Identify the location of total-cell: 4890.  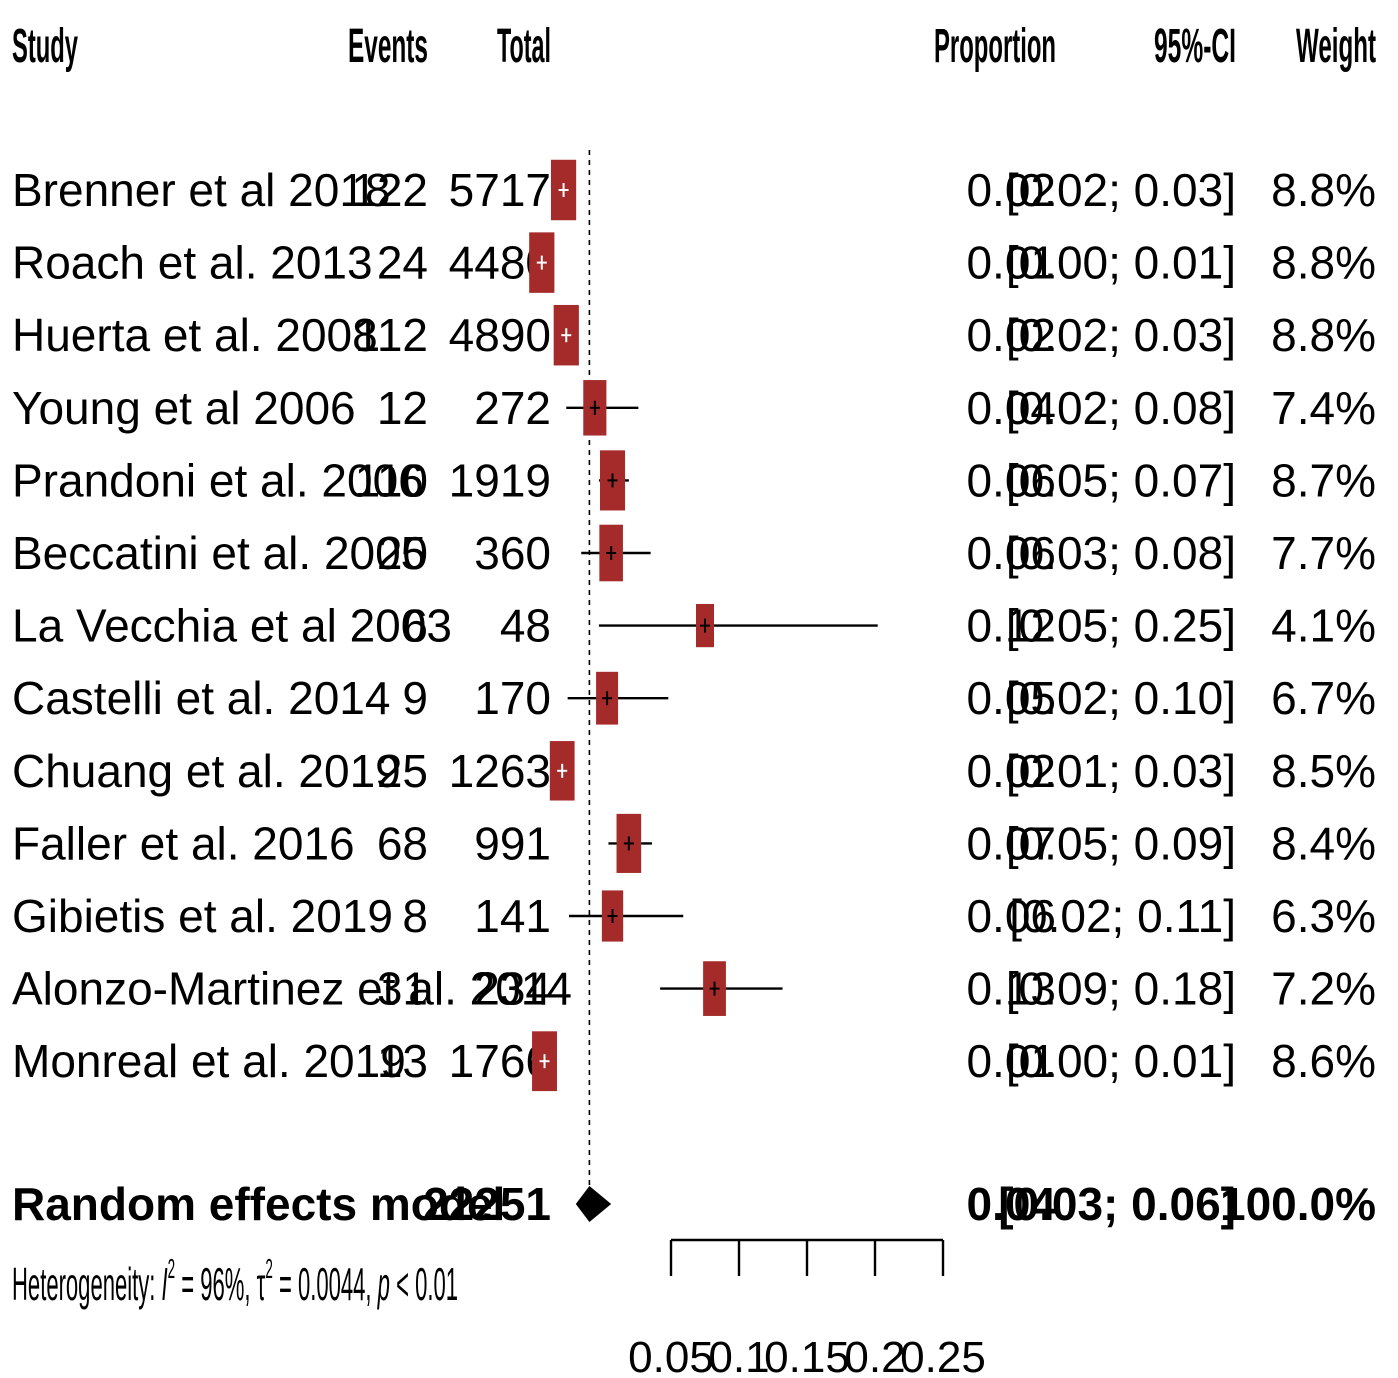
(500, 335).